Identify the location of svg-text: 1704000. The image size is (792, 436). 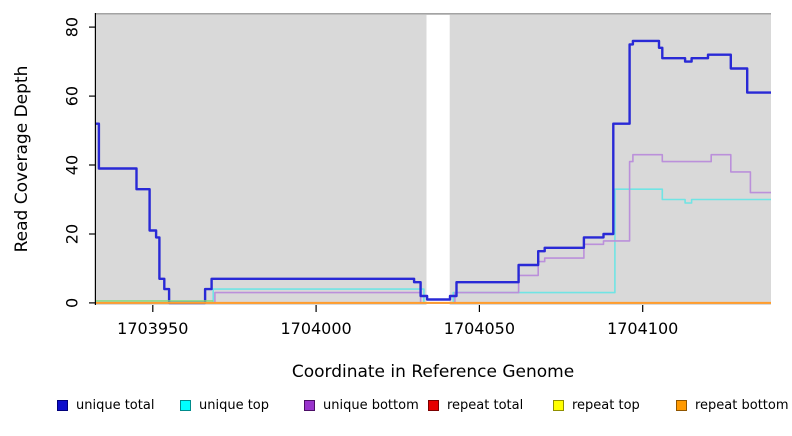
(315, 328).